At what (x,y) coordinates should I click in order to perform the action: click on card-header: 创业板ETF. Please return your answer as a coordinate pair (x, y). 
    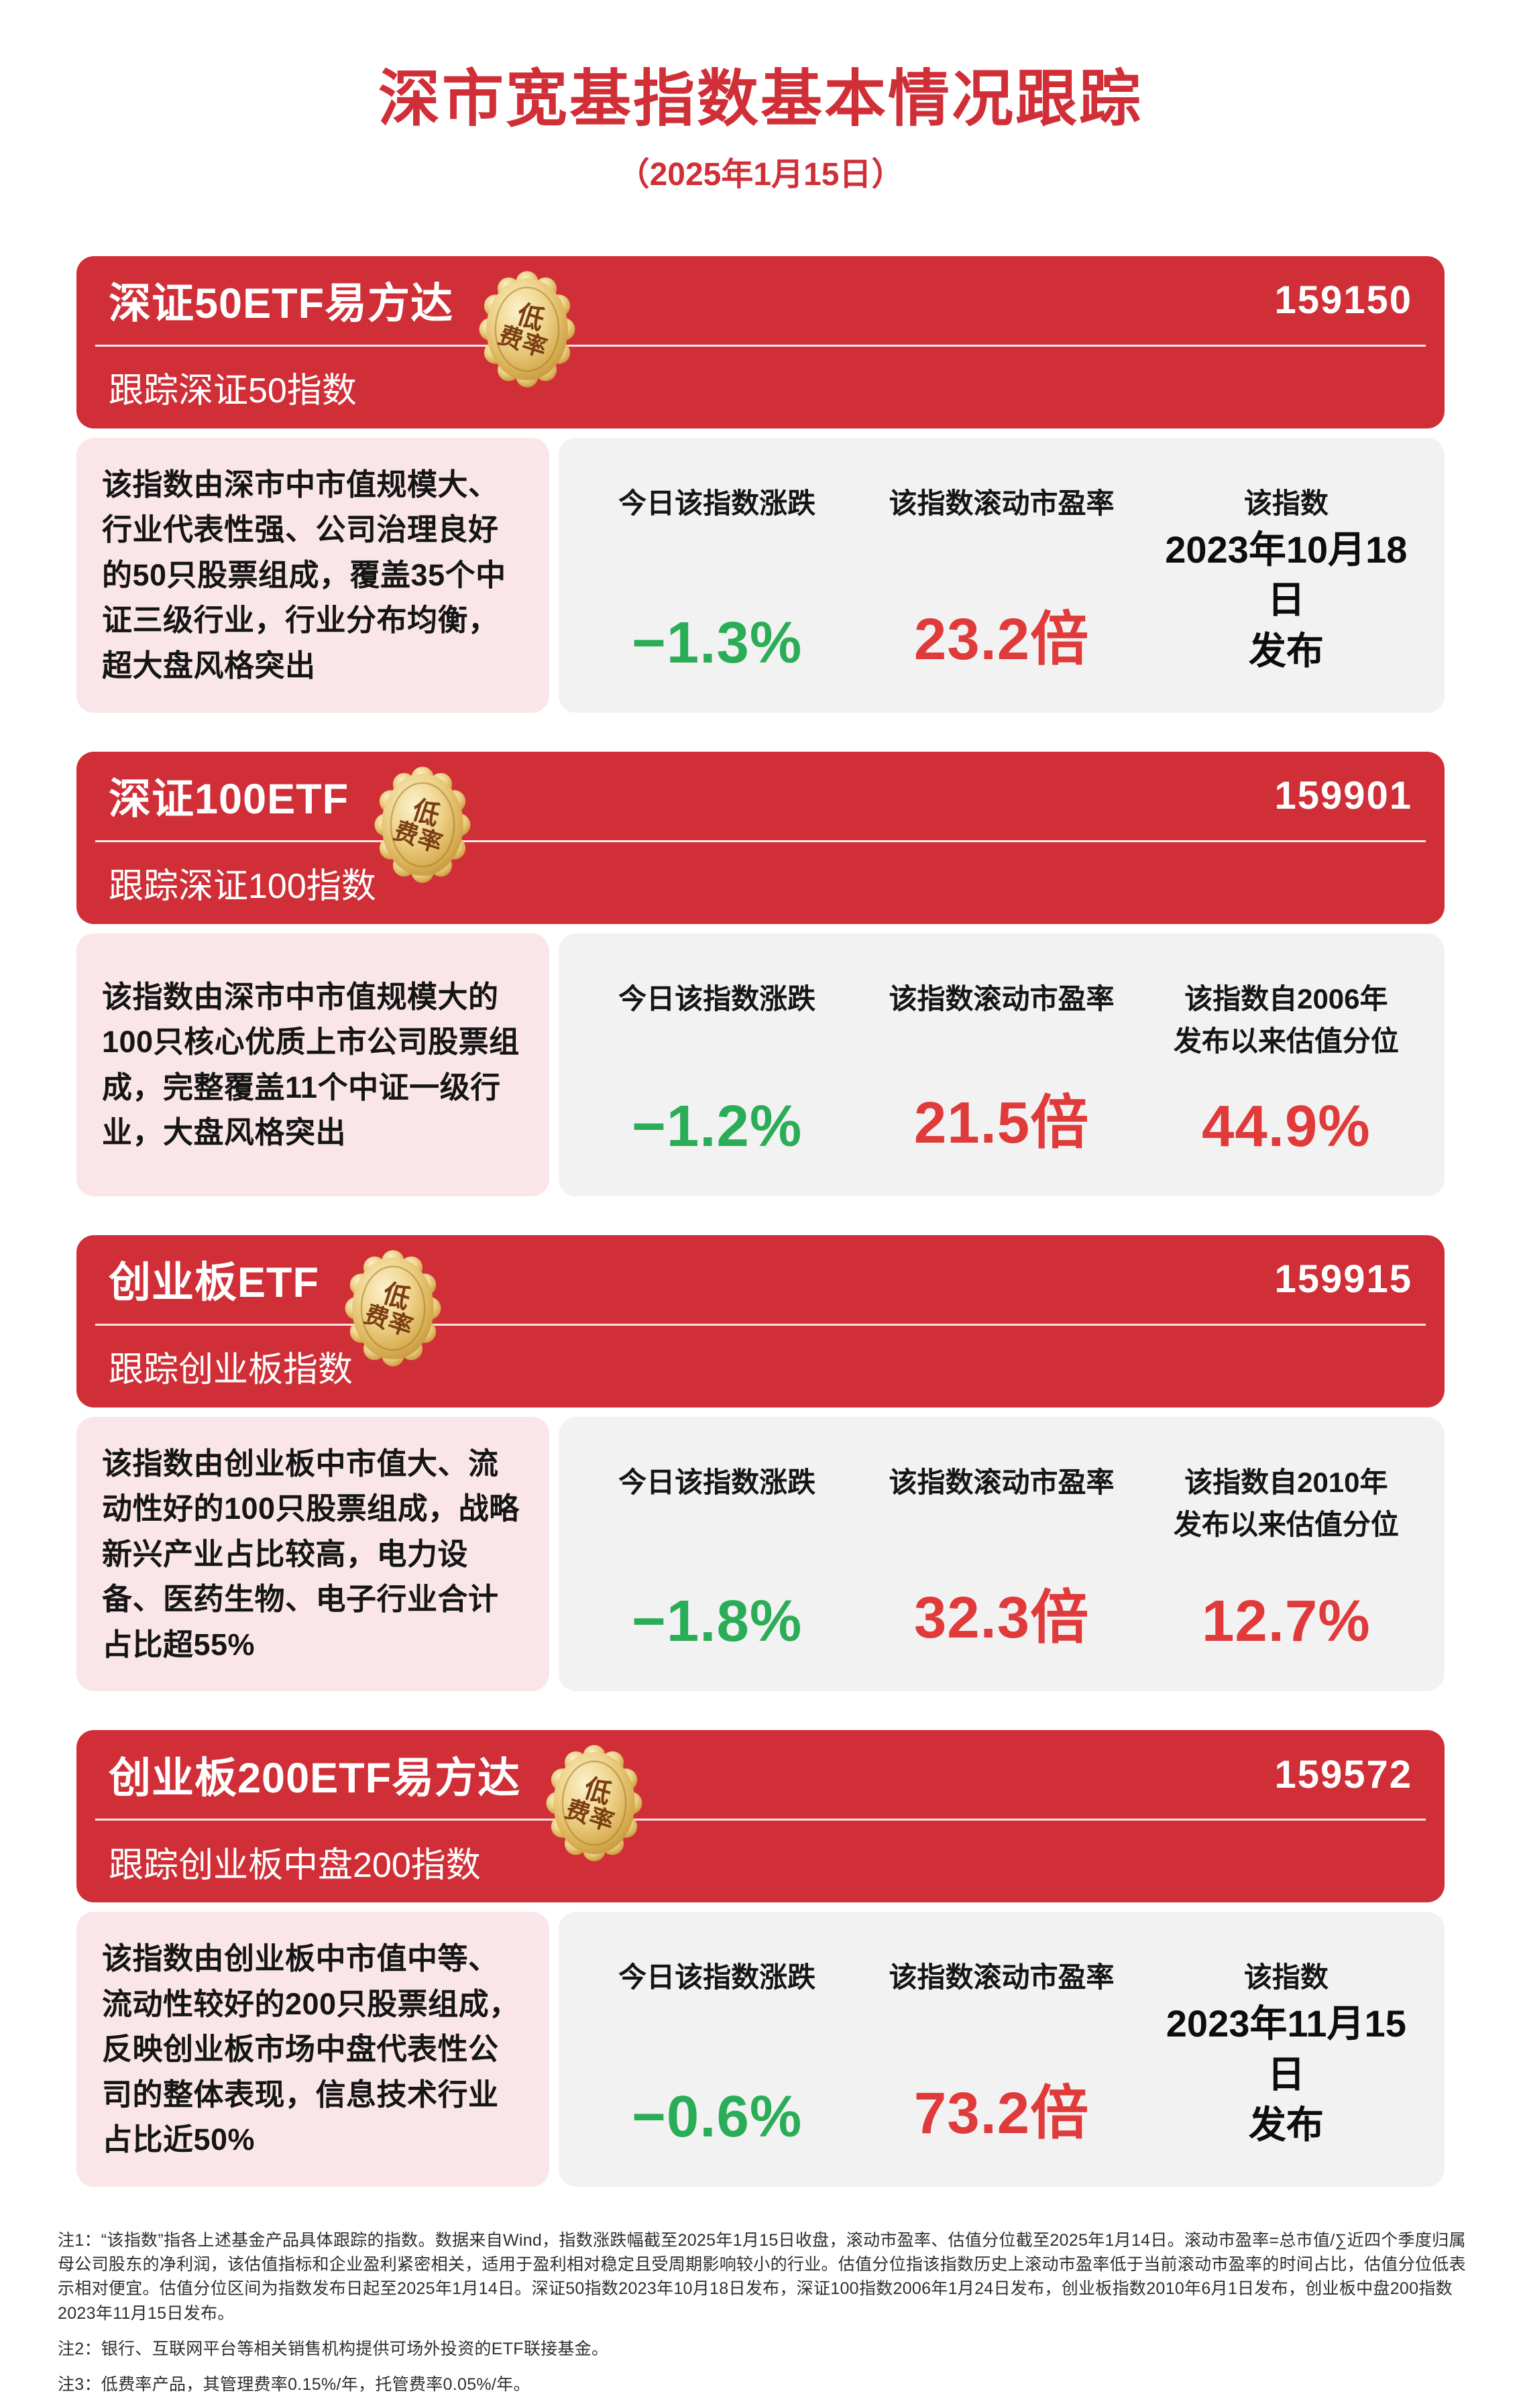
    Looking at the image, I should click on (760, 1321).